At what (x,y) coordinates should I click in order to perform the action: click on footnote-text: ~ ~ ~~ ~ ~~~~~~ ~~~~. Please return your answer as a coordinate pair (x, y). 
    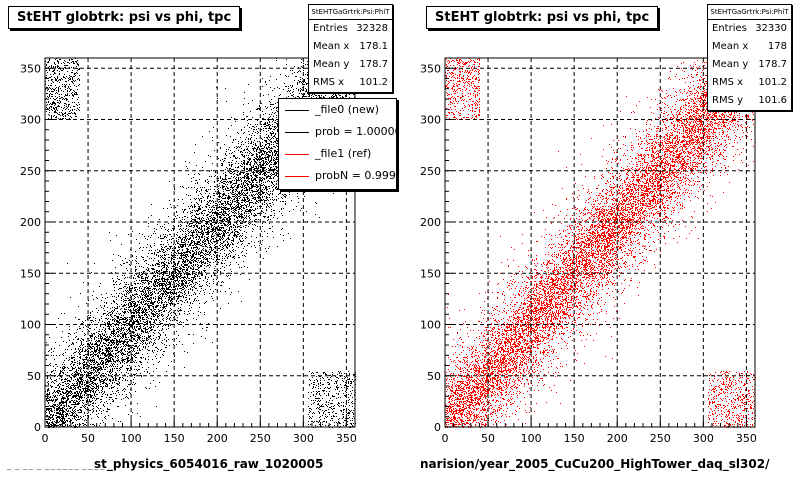
    Looking at the image, I should click on (56, 470).